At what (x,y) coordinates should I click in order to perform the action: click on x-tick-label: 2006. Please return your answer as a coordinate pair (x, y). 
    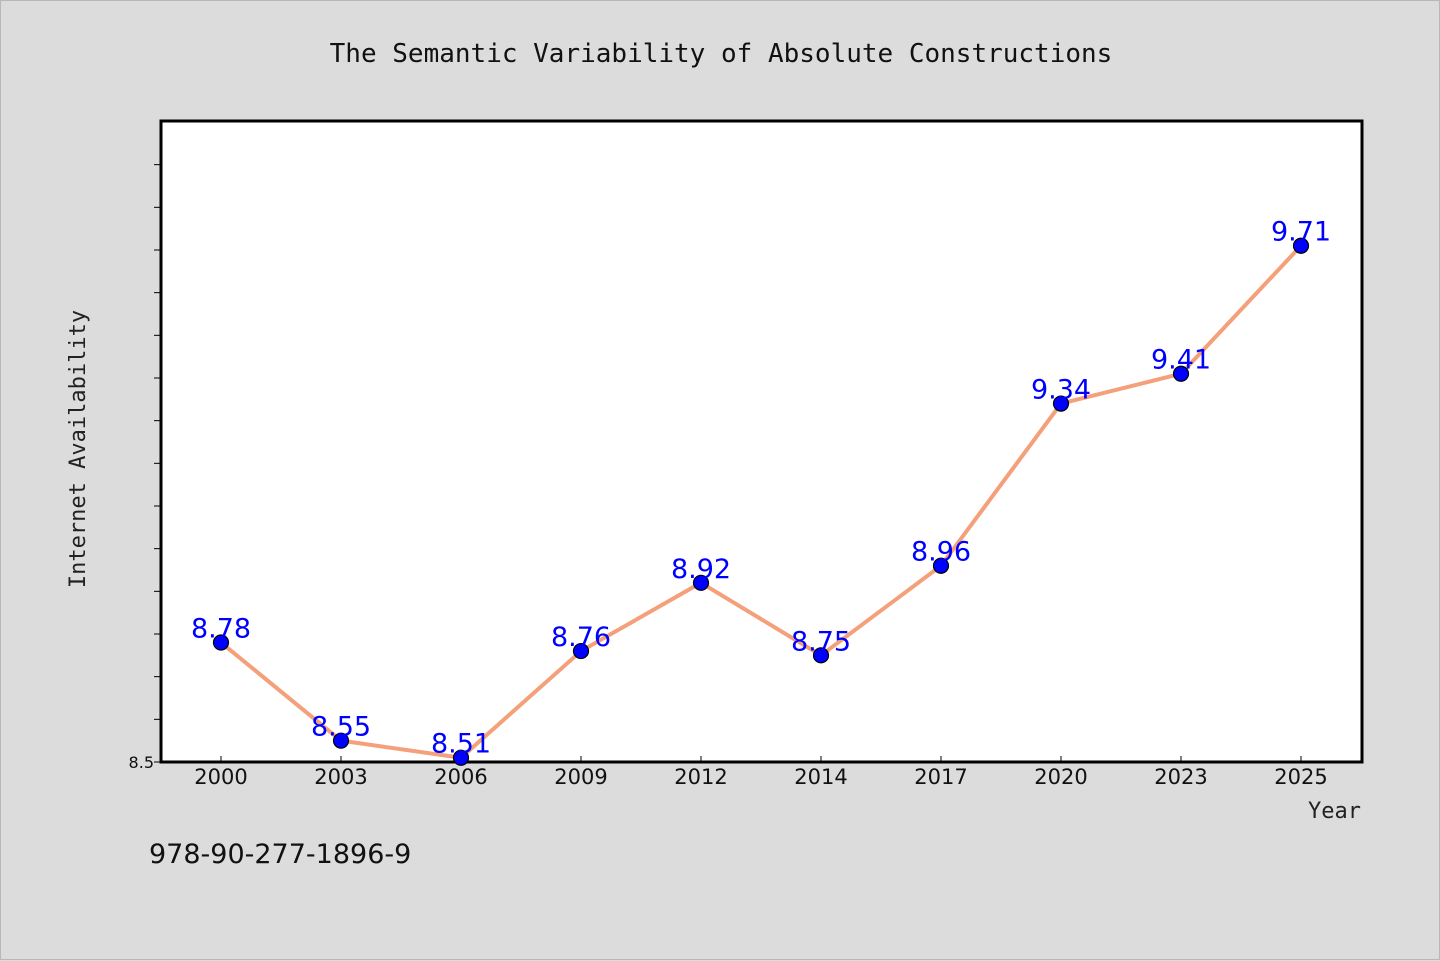
    Looking at the image, I should click on (460, 777).